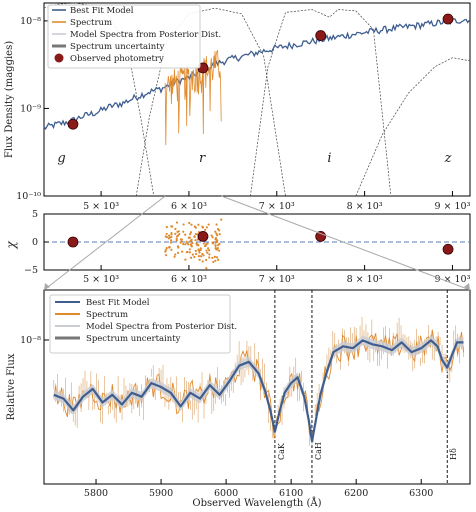  Describe the element at coordinates (453, 454) in the screenshot. I see `line-label: Hδ` at that location.